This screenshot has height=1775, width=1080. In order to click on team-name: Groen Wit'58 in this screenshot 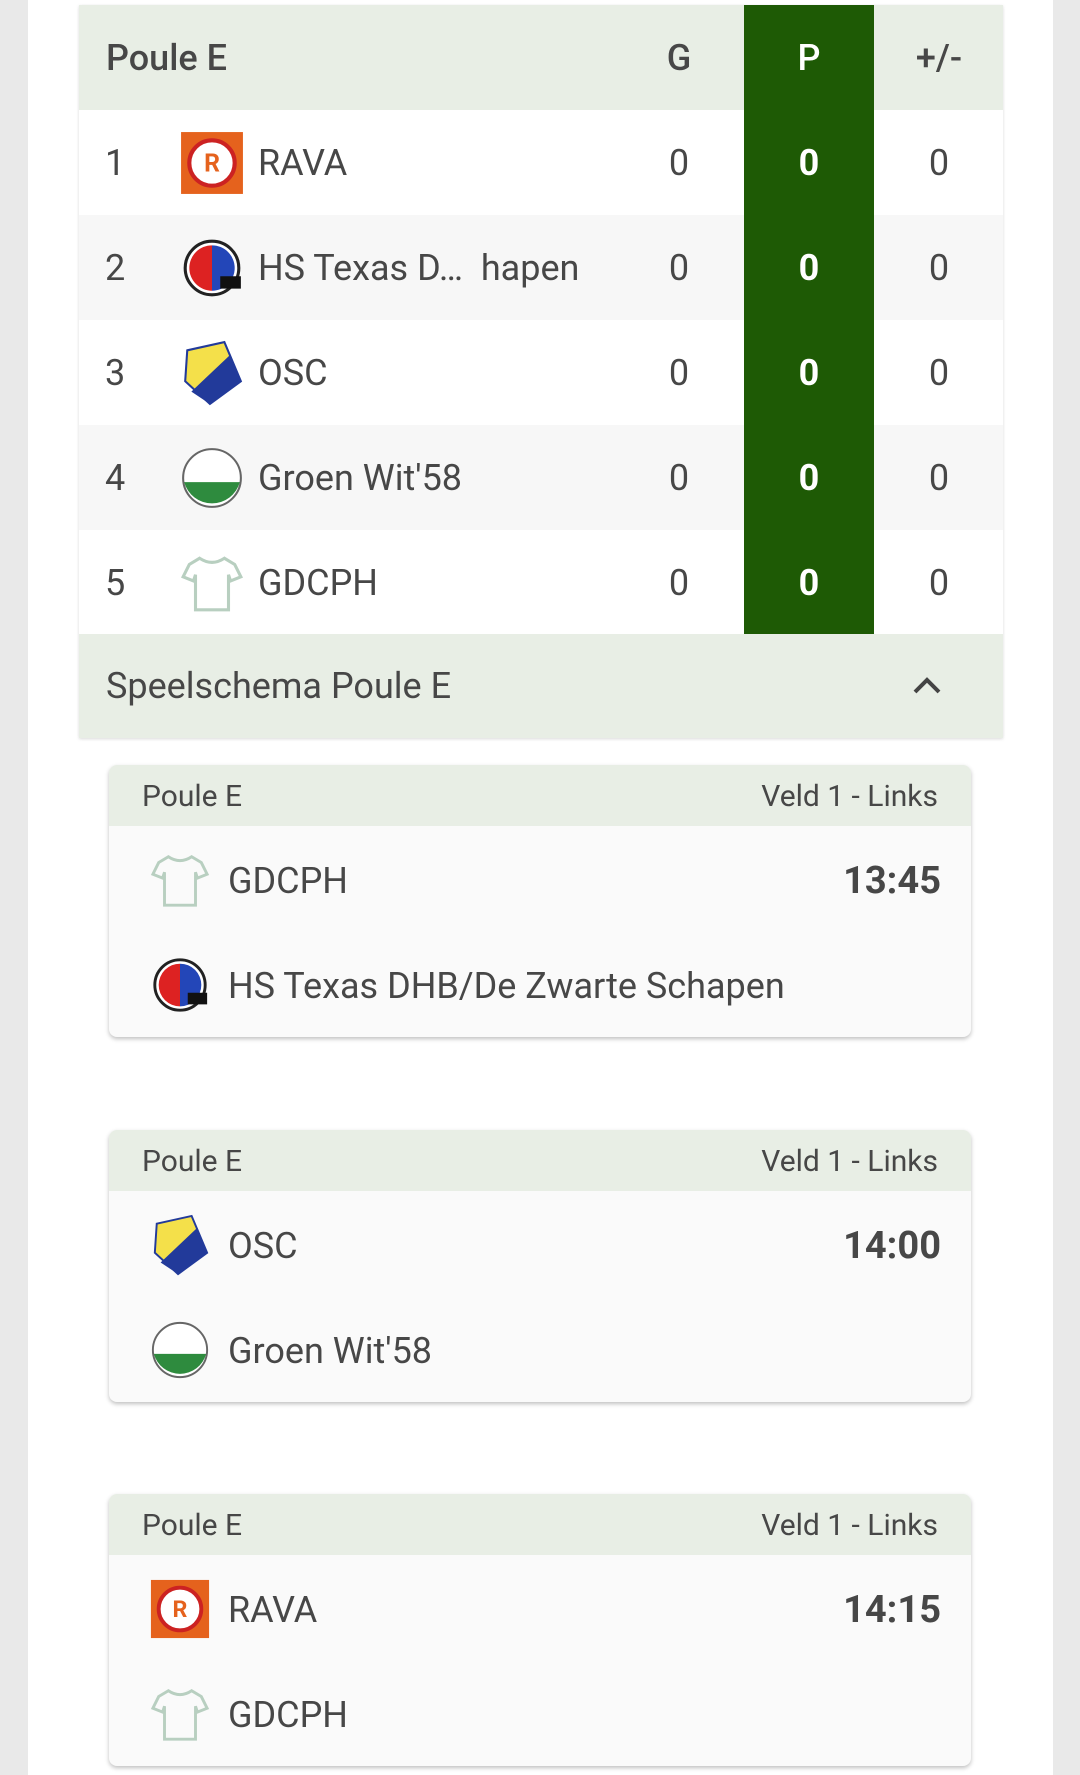, I will do `click(360, 478)`.